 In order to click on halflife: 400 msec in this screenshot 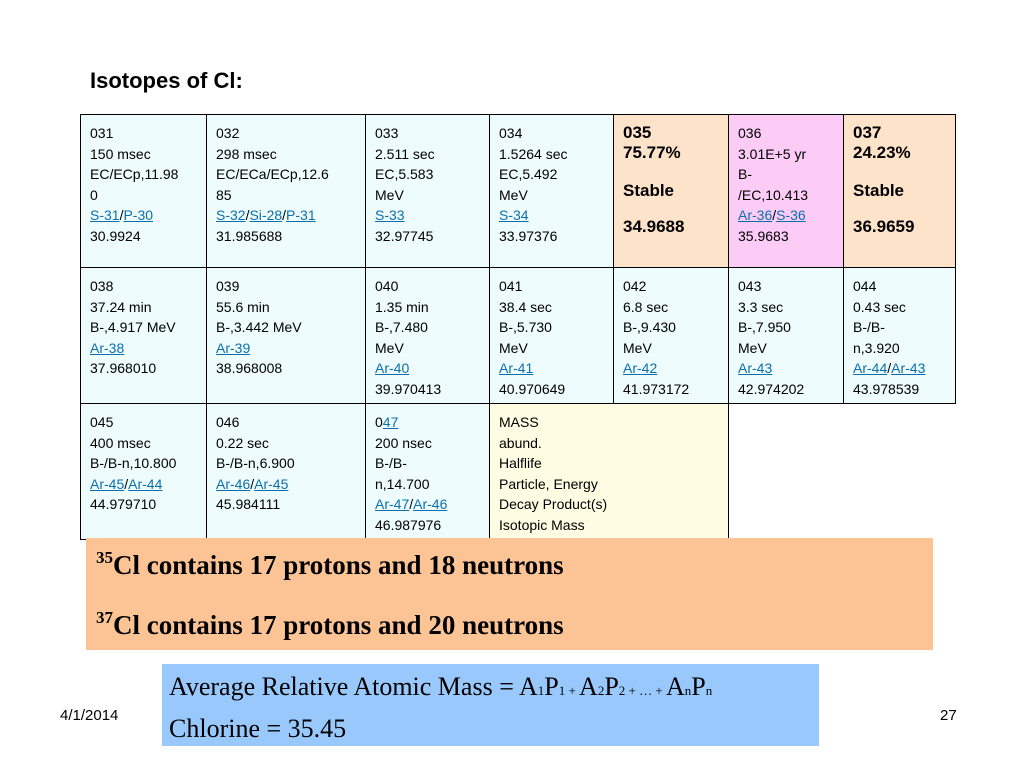, I will do `click(120, 442)`.